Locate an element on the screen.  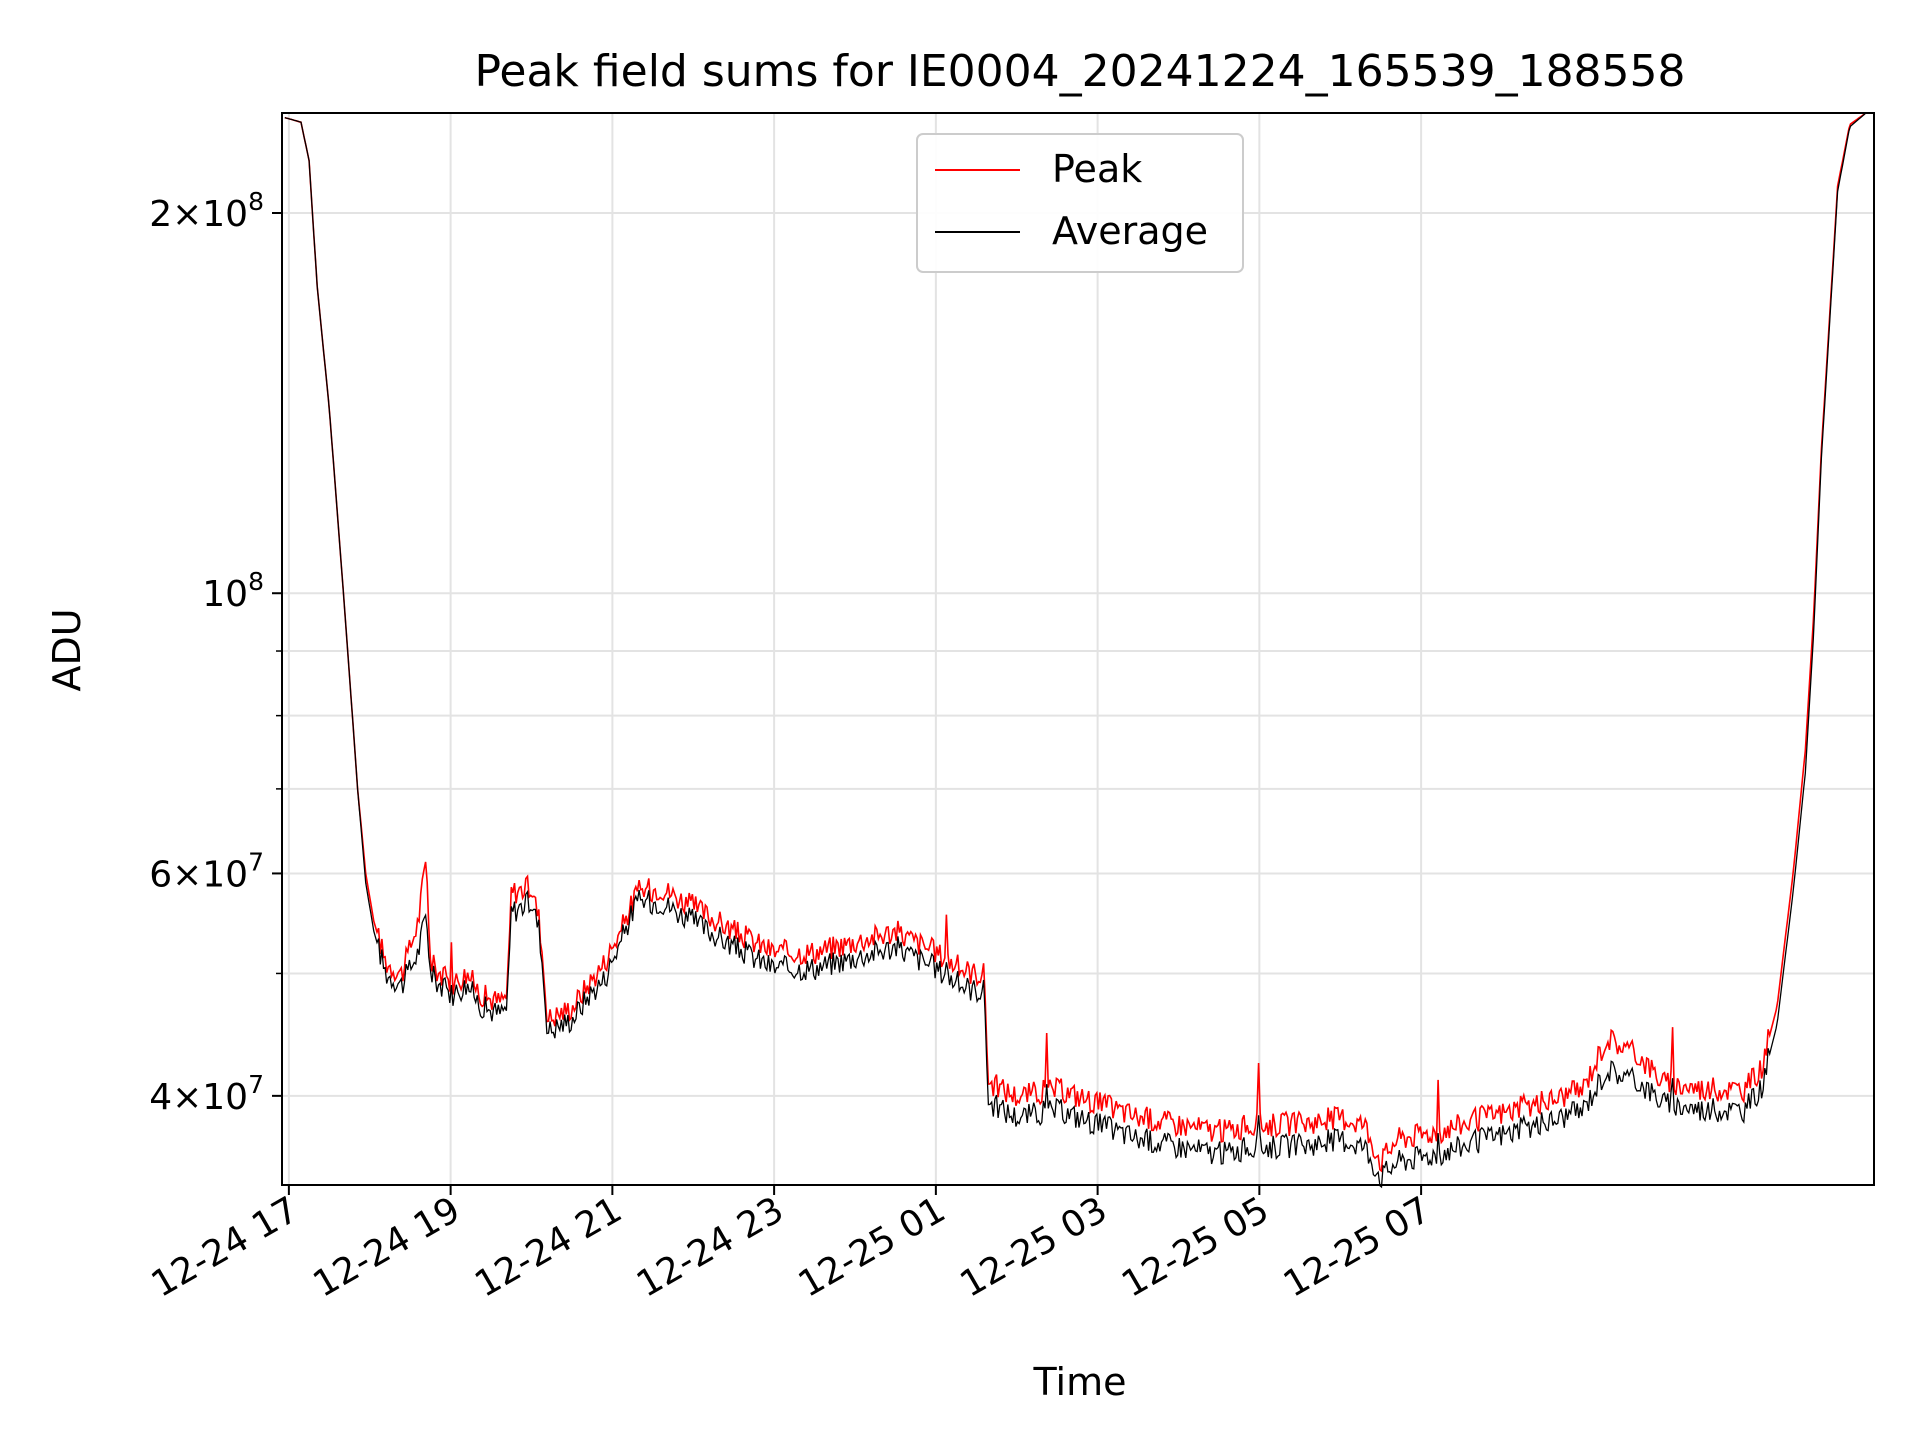
legend-box is located at coordinates (1080, 203).